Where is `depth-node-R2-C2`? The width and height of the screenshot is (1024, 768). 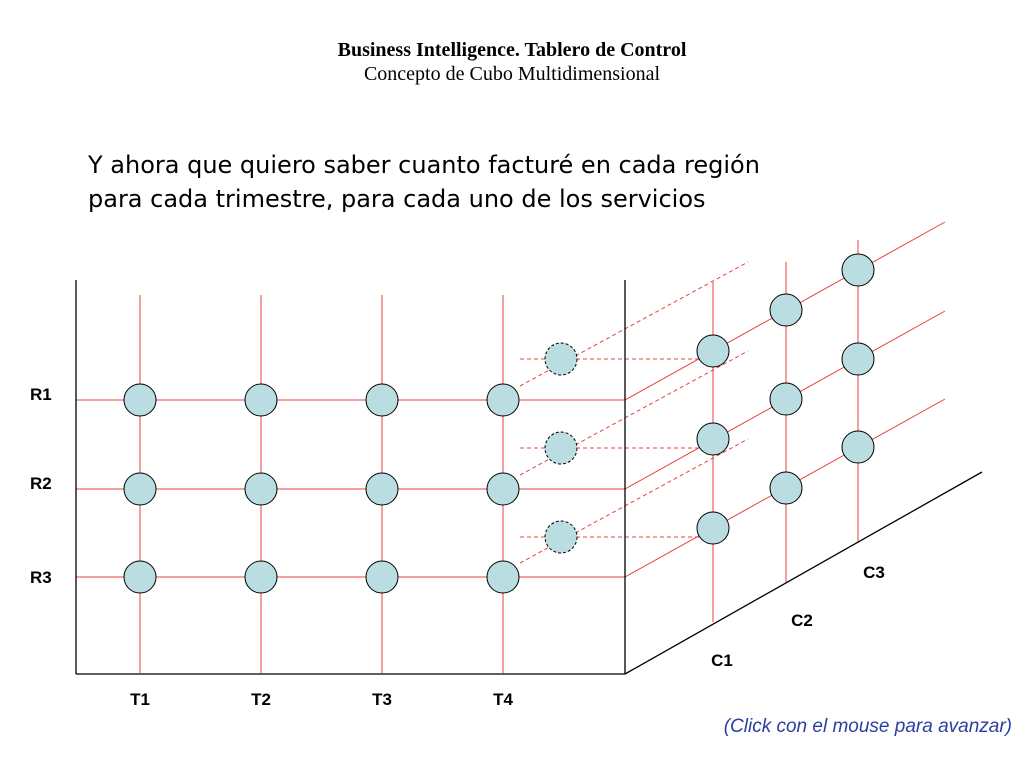
depth-node-R2-C2 is located at coordinates (786, 399).